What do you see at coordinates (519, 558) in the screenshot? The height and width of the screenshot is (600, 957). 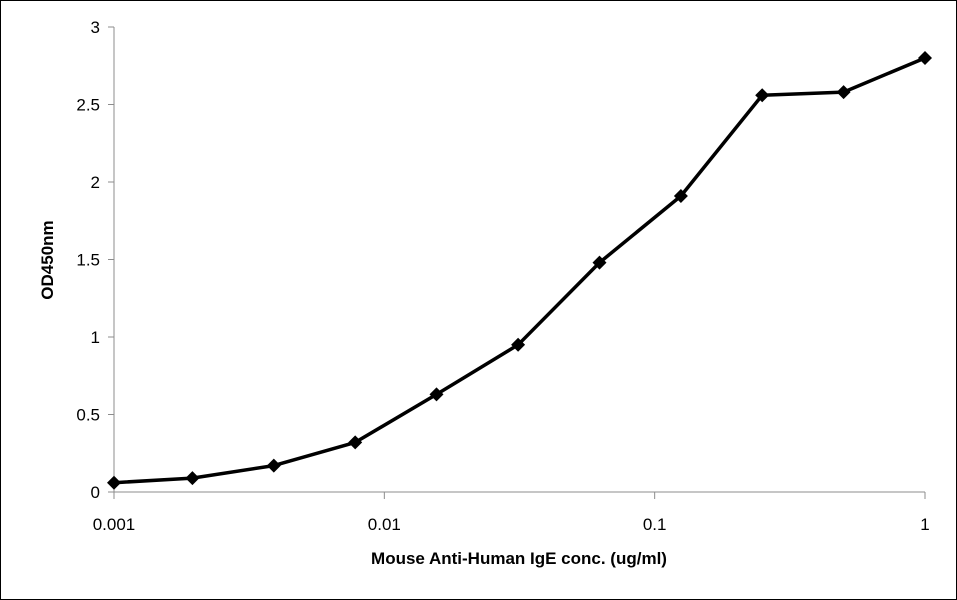 I see `x-axis-title: Mouse Anti-Human IgE conc. (ug/ml)` at bounding box center [519, 558].